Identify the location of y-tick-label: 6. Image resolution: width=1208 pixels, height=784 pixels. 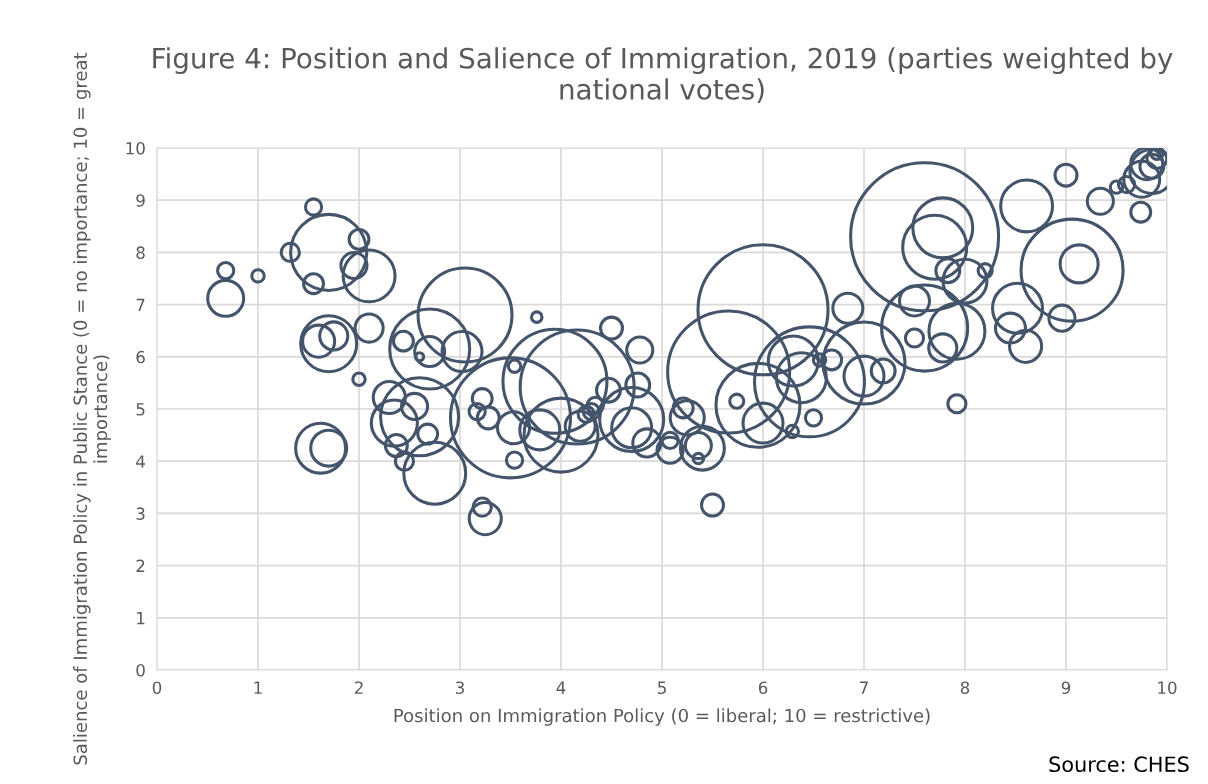
(140, 357).